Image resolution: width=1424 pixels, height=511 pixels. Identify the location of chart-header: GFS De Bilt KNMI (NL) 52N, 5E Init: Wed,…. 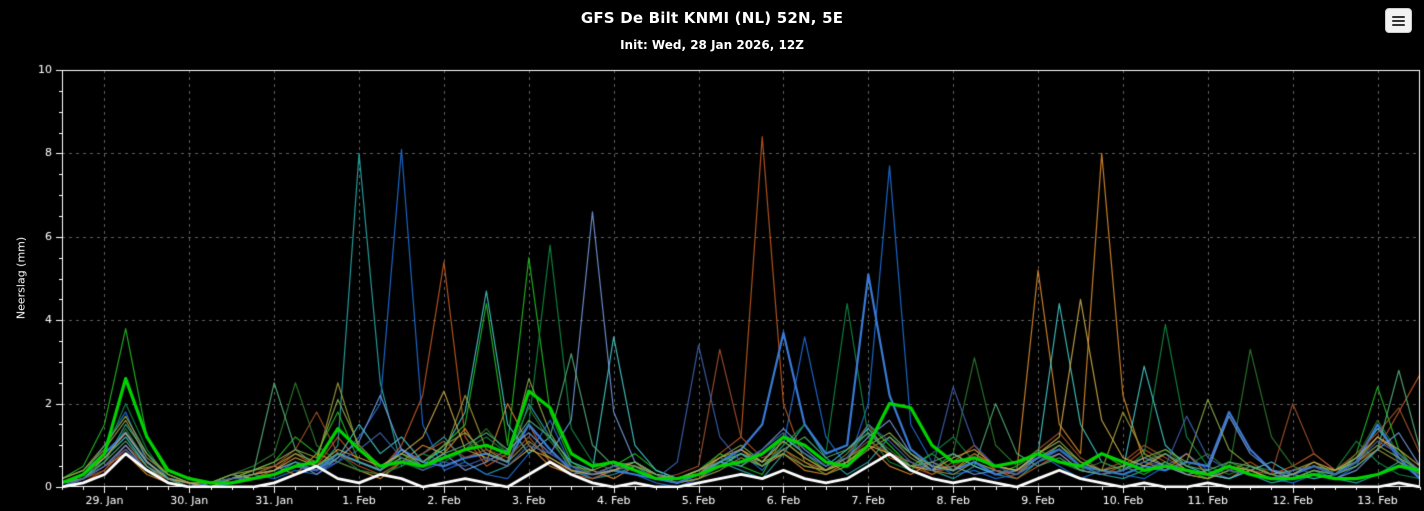
(712, 30).